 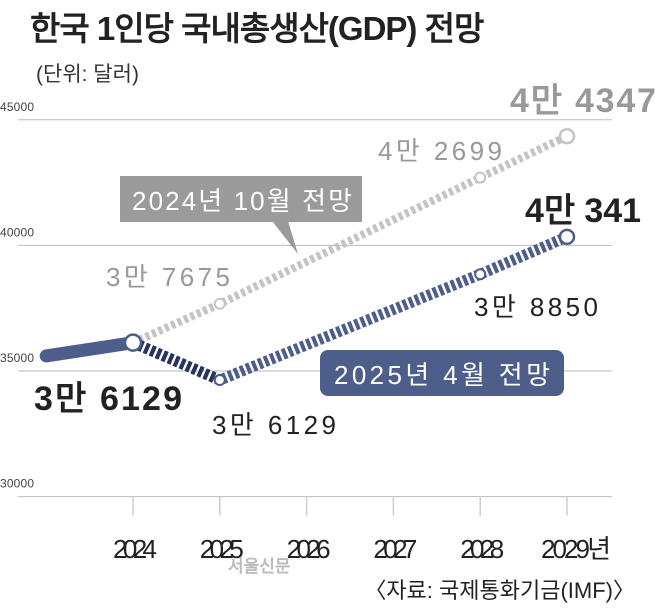 I want to click on watermark: 서울신문, so click(x=259, y=566).